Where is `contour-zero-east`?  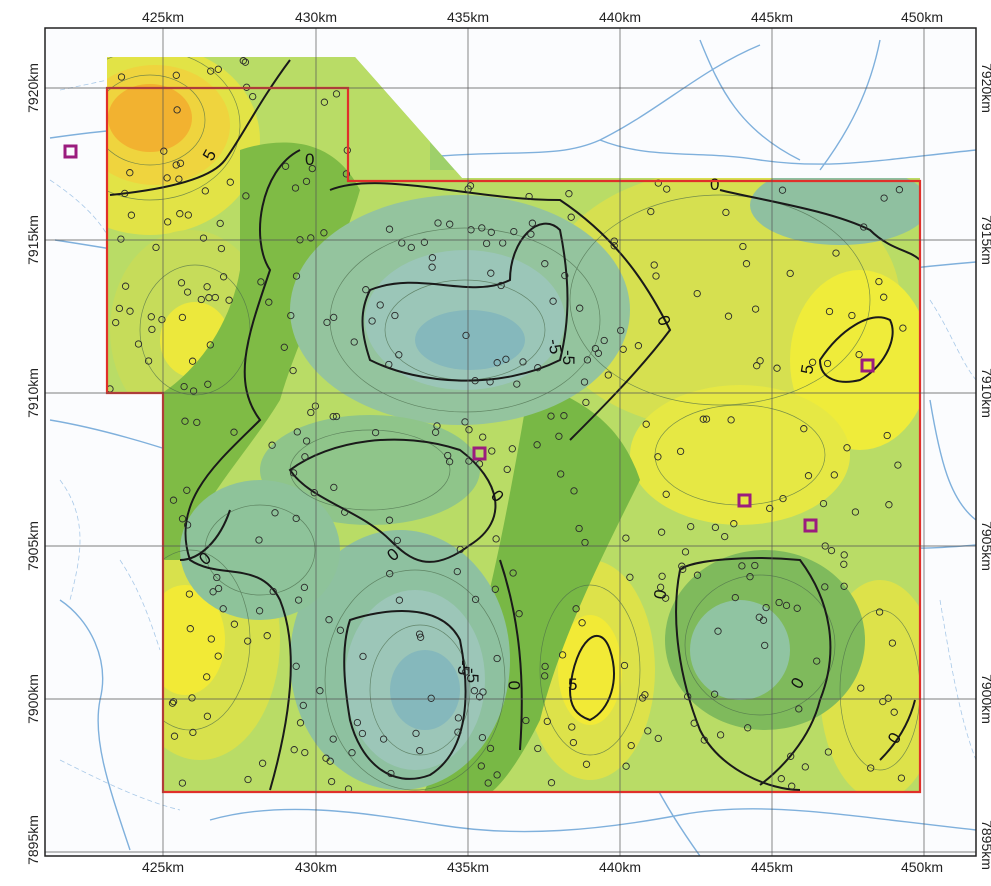 contour-zero-east is located at coordinates (755, 671).